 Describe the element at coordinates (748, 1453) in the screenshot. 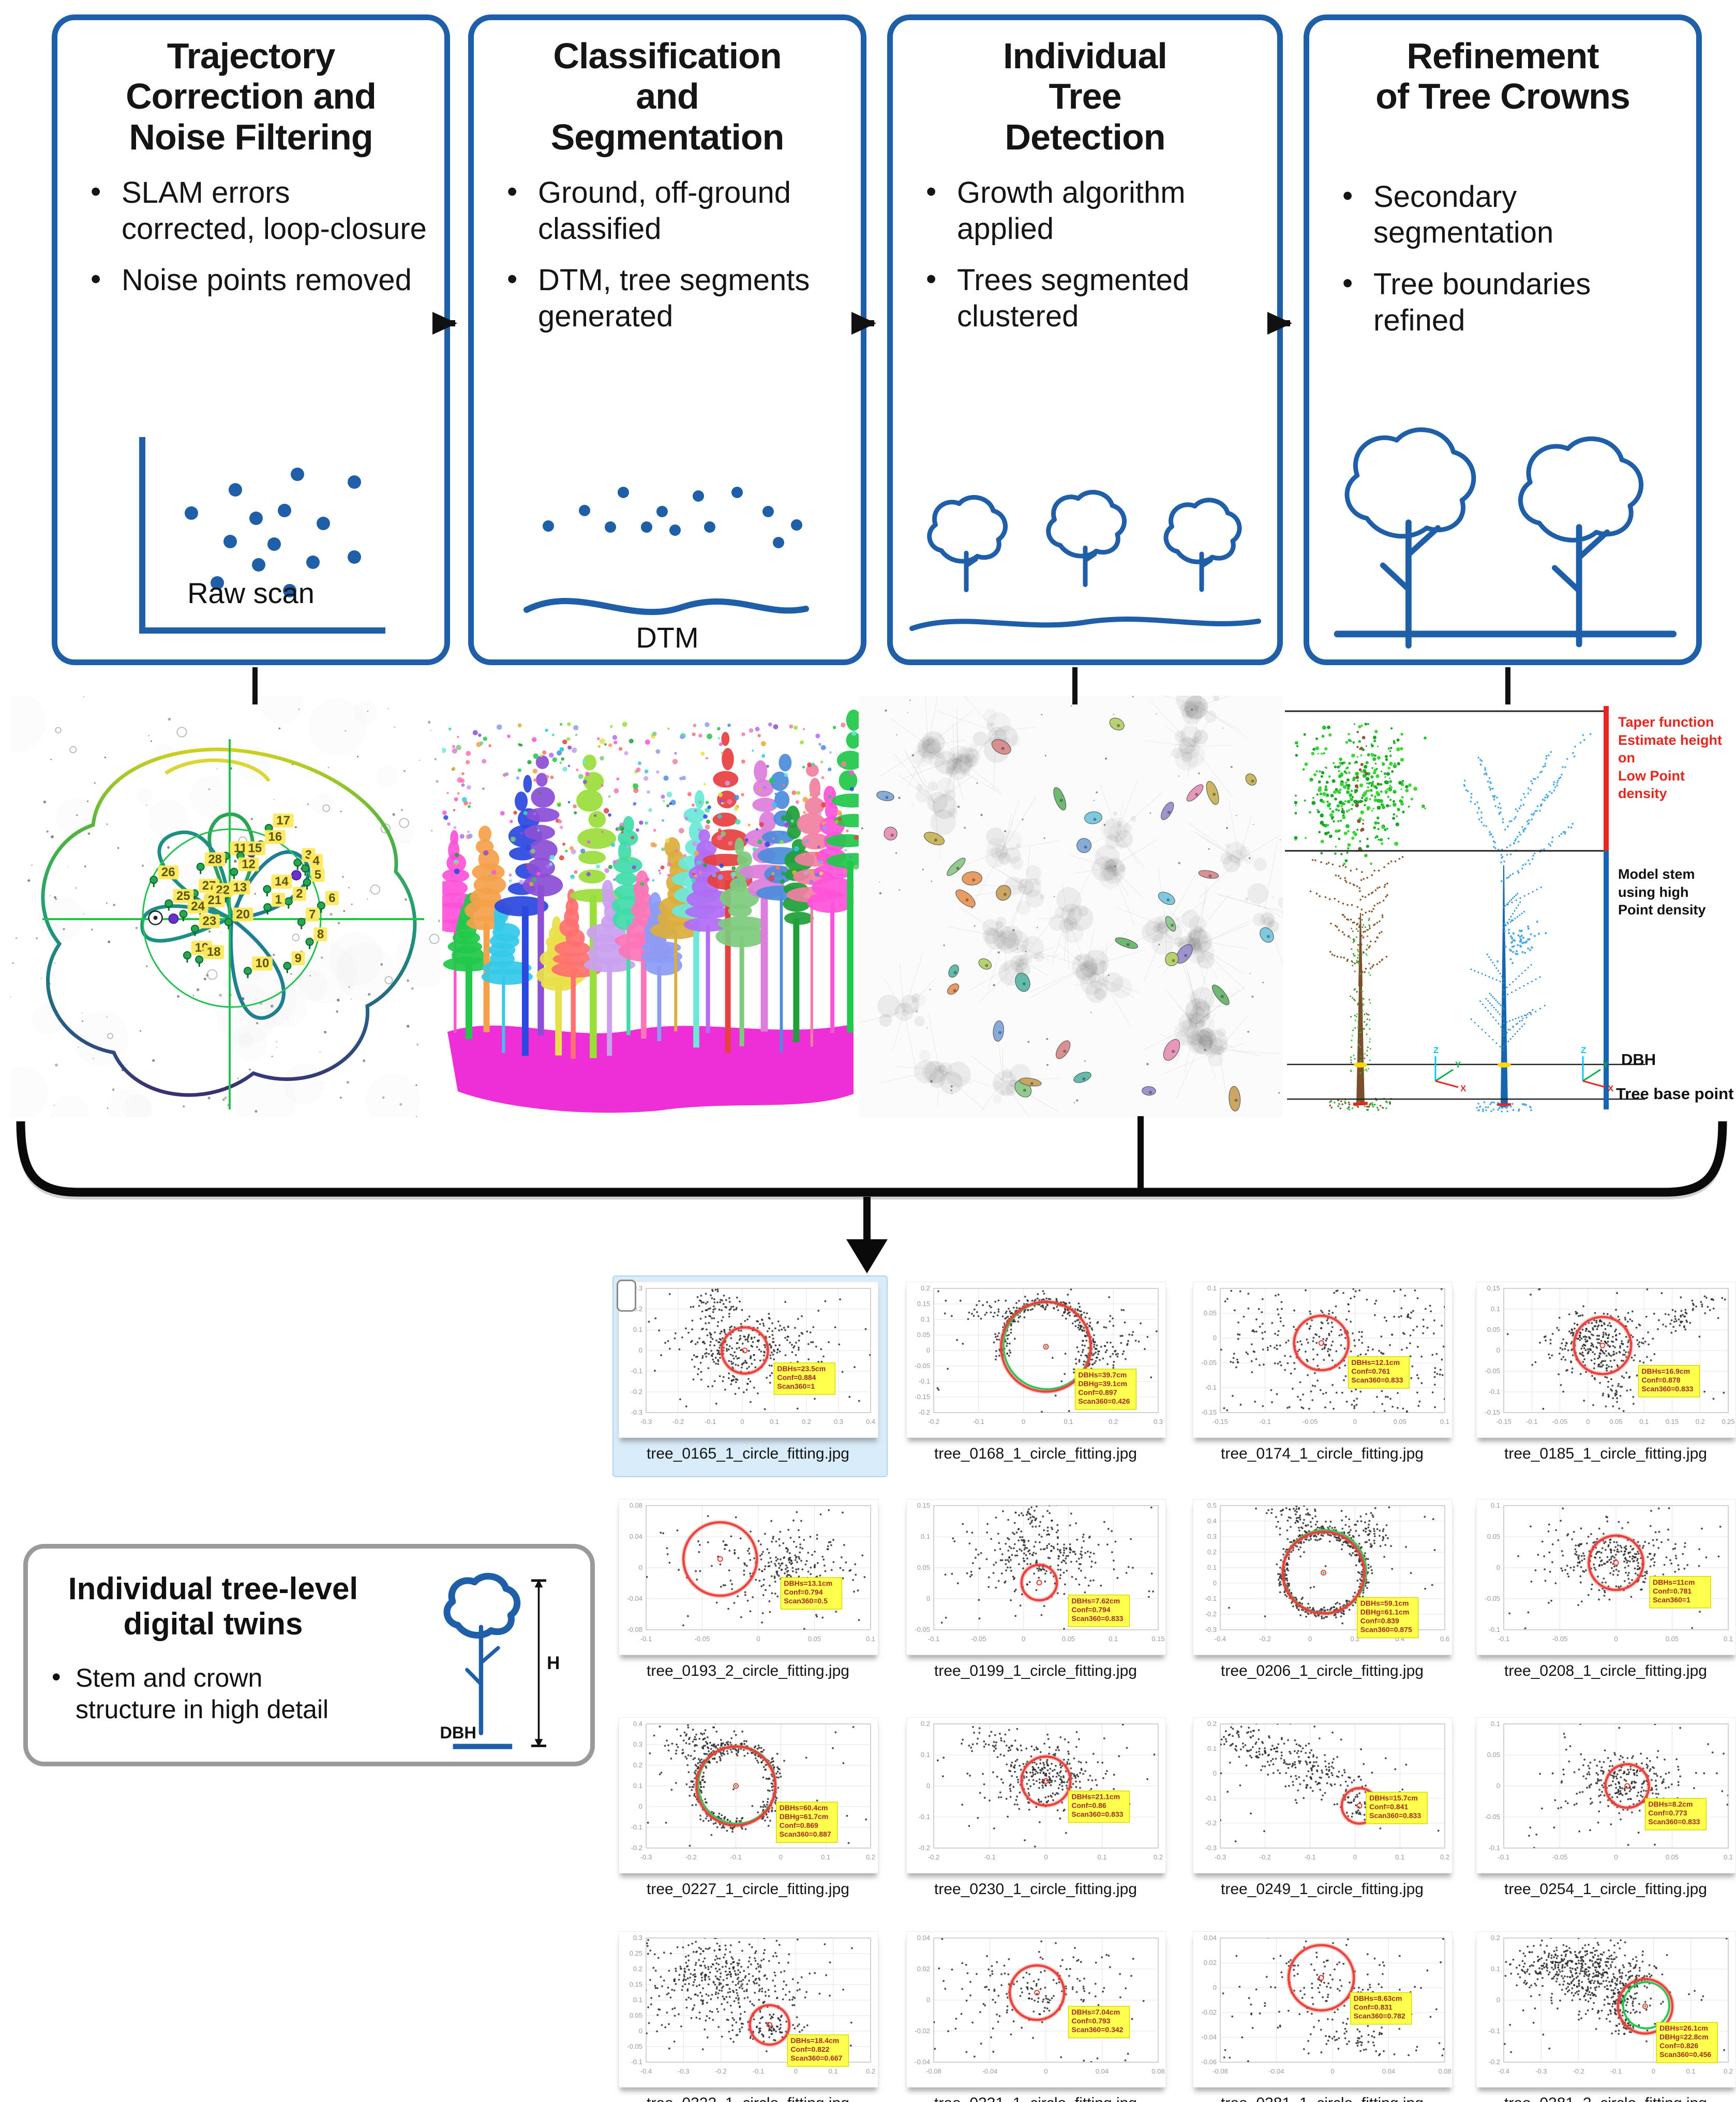

I see `thumbnail-filename: tree_0165_1_circle_fitting.jpg` at that location.